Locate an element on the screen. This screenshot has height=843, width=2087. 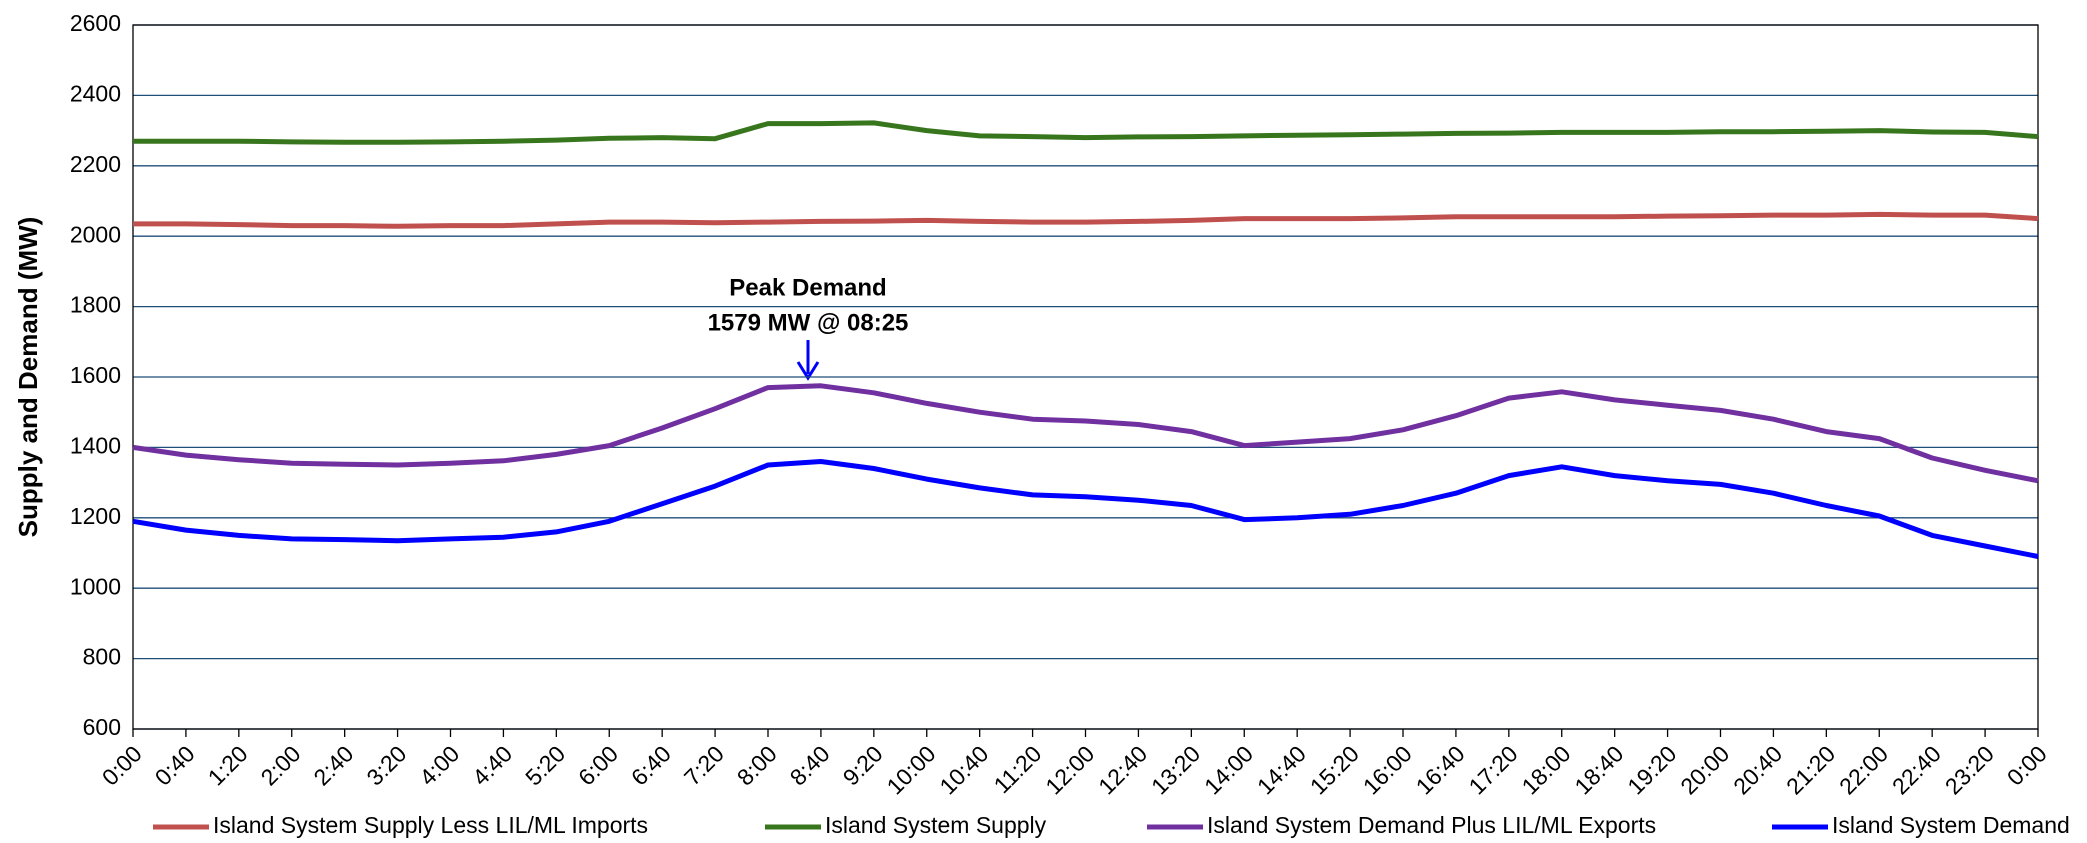
x-tick-label: 22:40 is located at coordinates (1916, 769).